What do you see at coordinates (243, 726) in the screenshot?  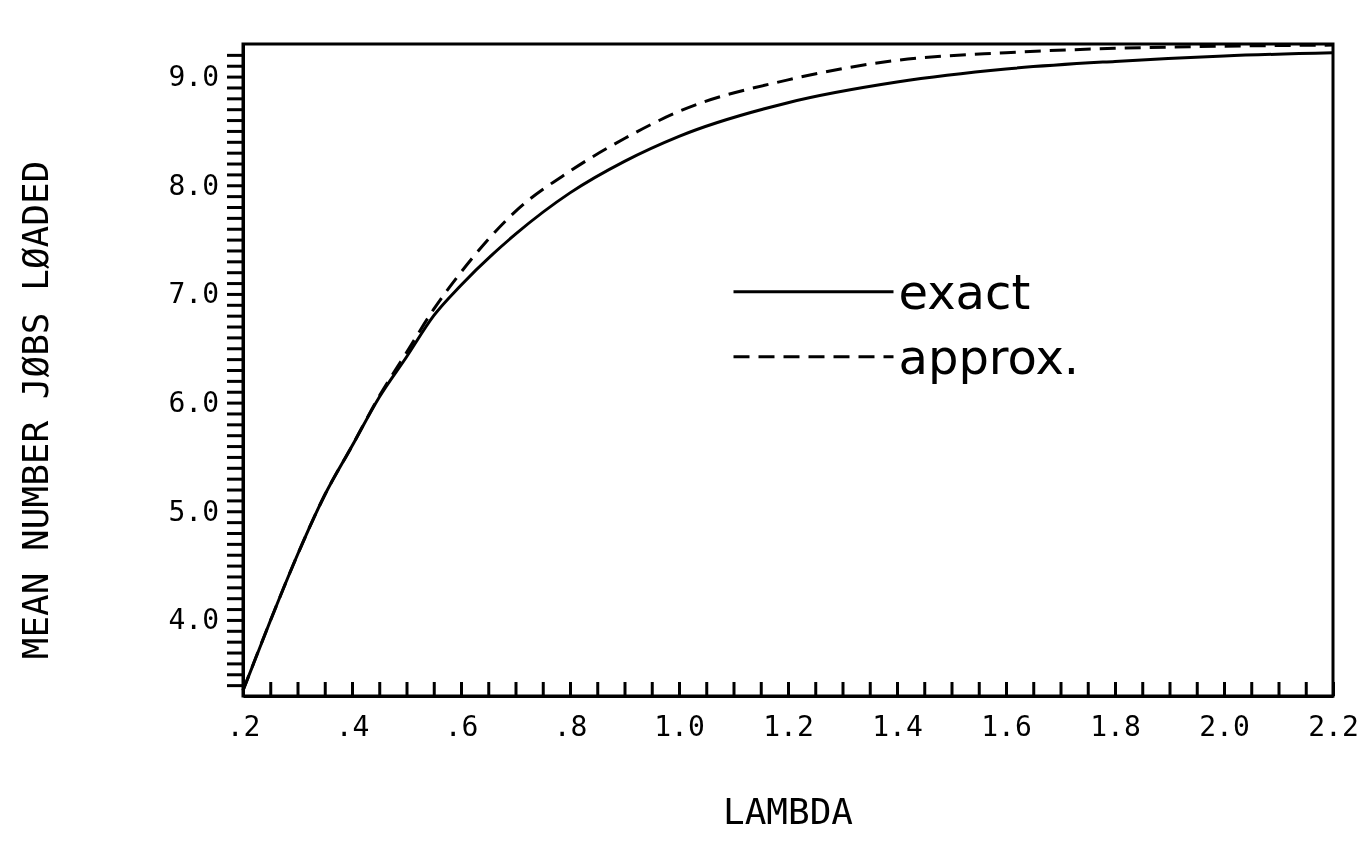 I see `x-tick-label: .2` at bounding box center [243, 726].